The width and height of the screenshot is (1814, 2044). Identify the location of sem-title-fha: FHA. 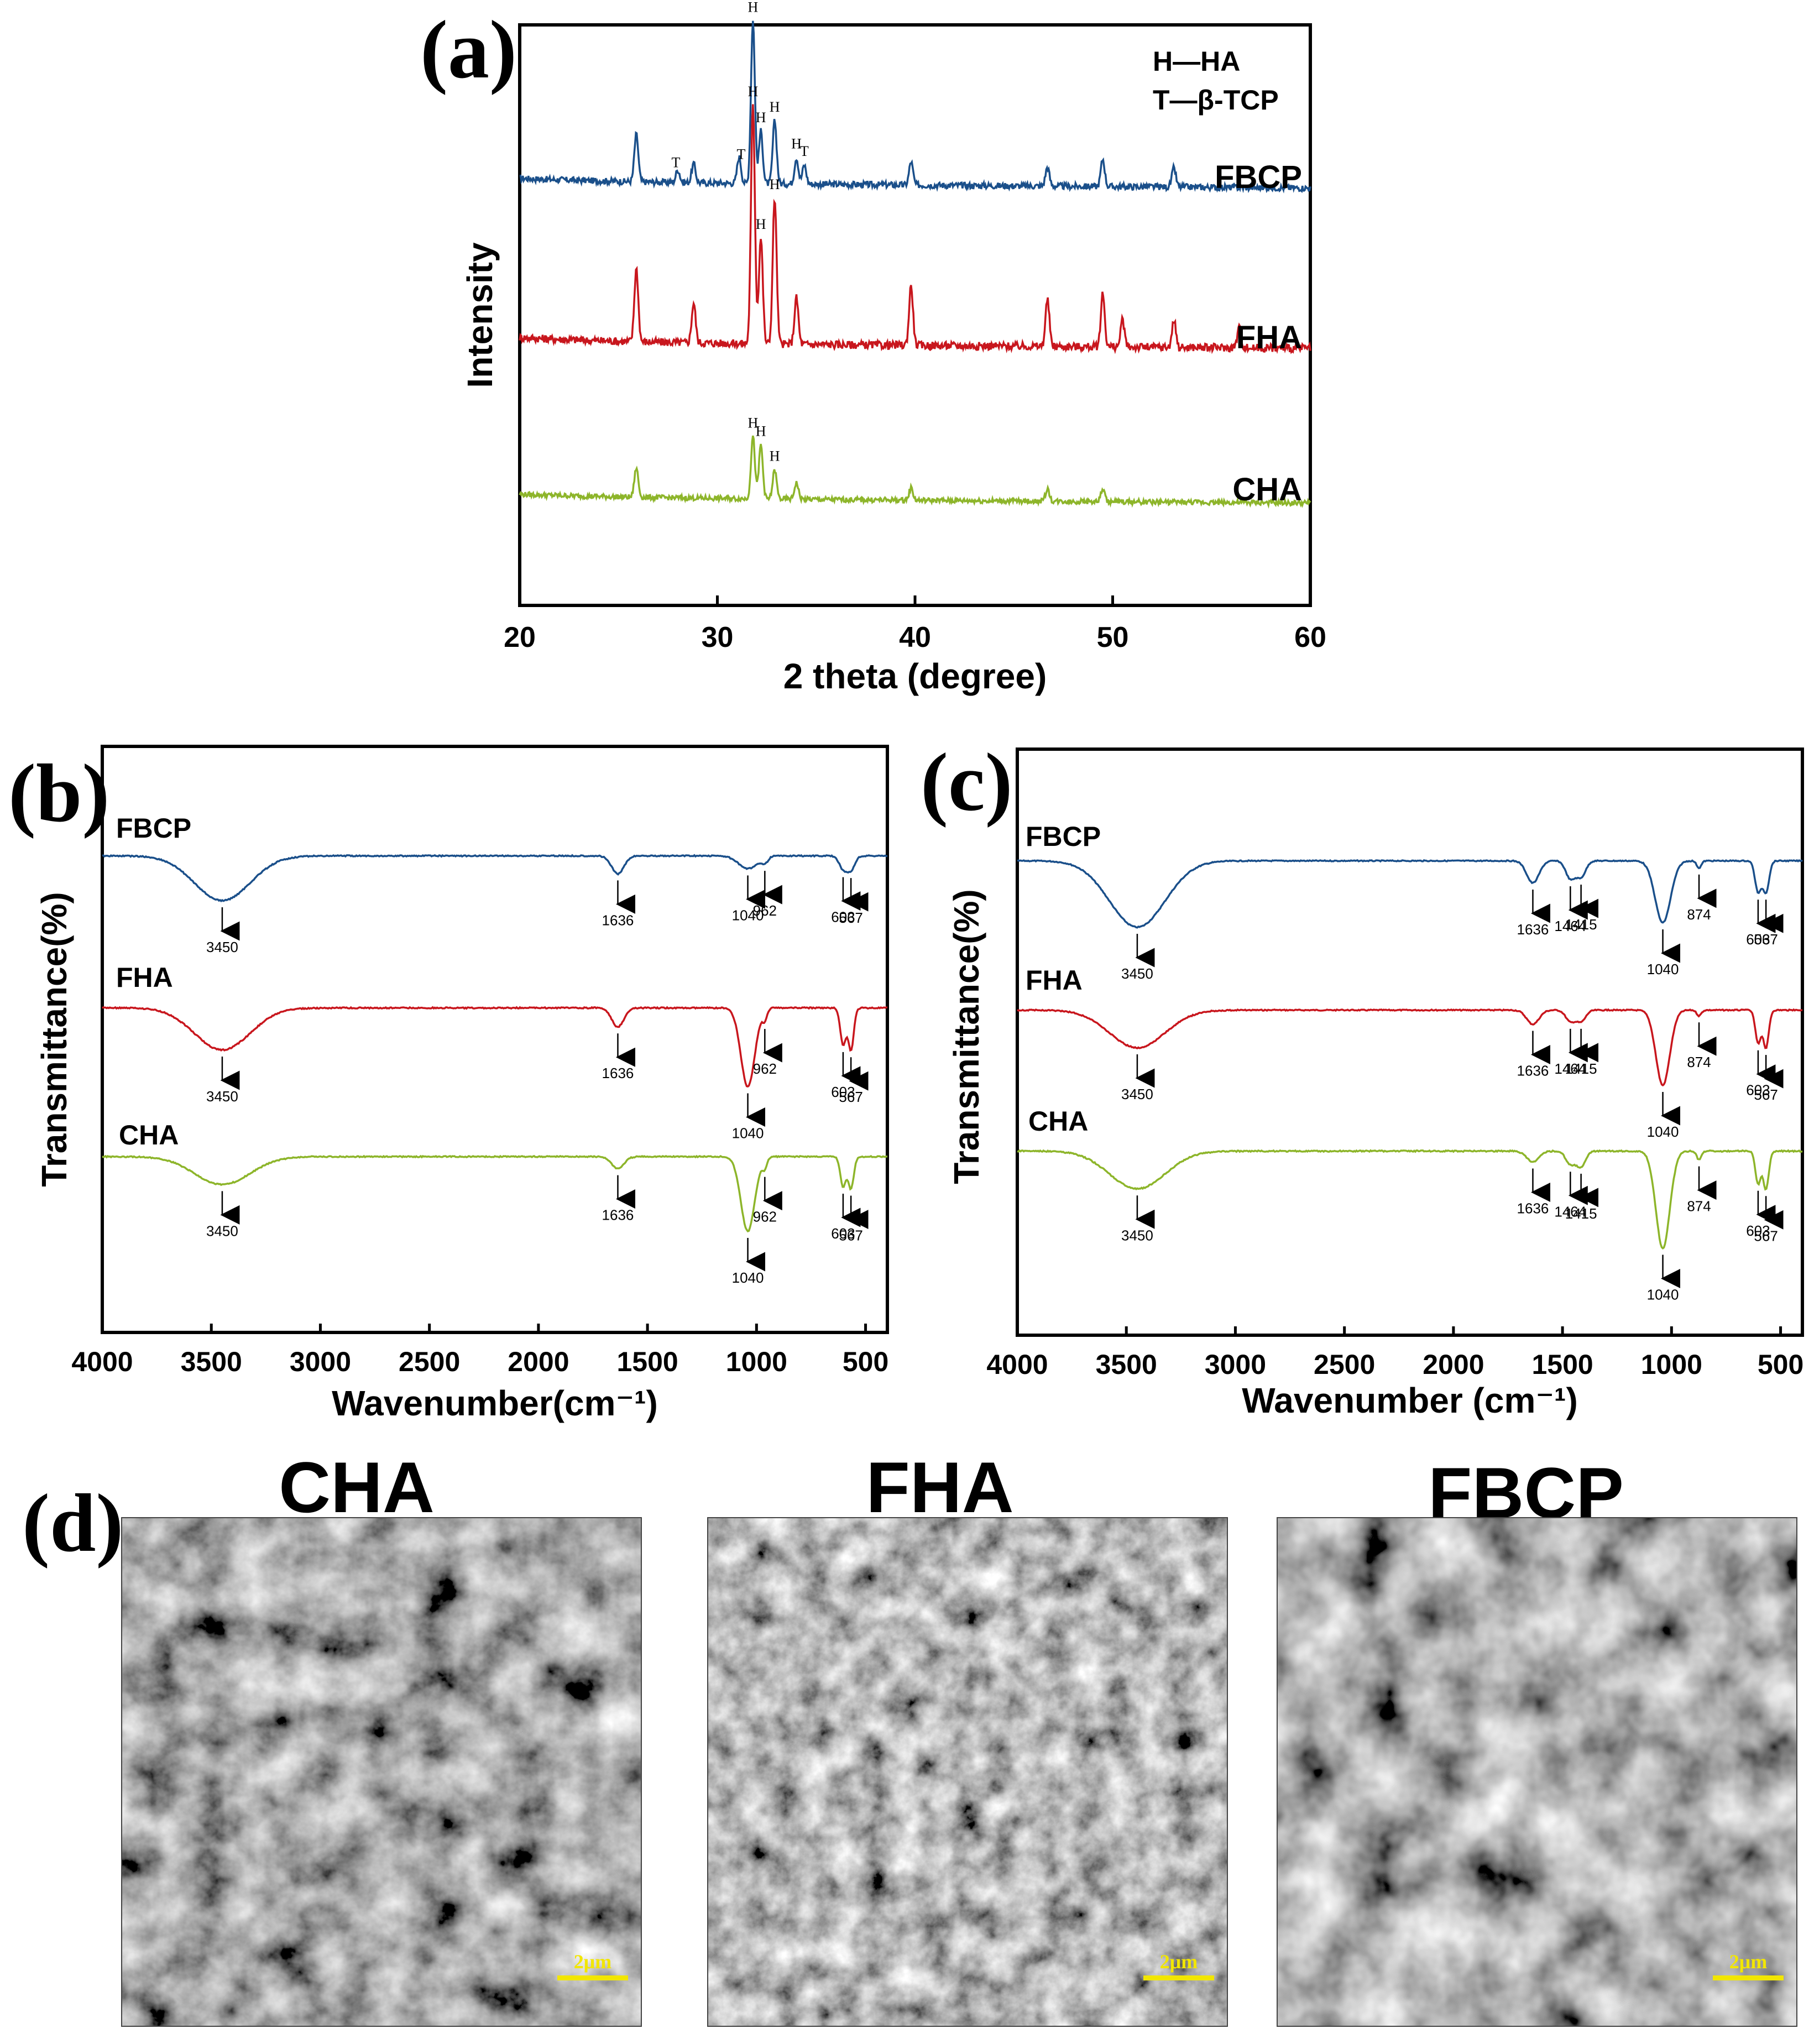
(940, 1487).